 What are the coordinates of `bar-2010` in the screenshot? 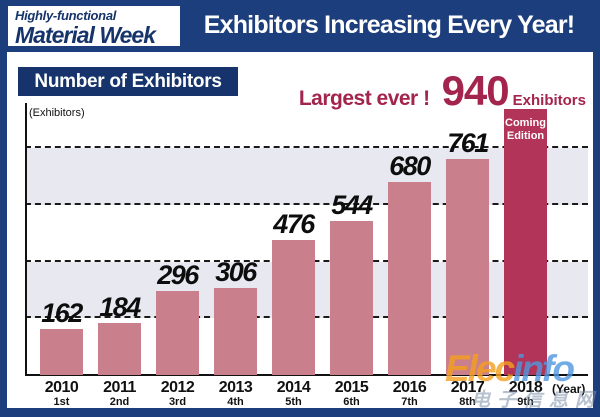 It's located at (61, 352).